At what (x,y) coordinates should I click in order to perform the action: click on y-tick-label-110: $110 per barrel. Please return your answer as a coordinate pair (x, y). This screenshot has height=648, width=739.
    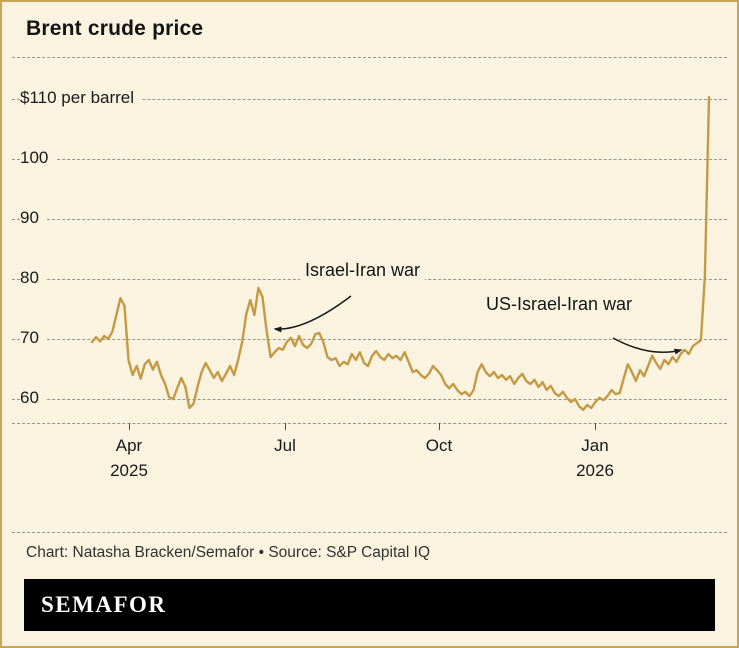
    Looking at the image, I should click on (81, 97).